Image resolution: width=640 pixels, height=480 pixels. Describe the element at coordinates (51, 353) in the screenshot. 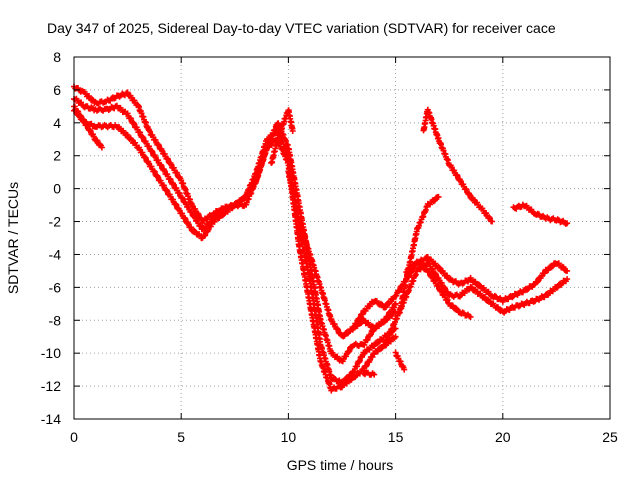

I see `y-tick-label: -10` at that location.